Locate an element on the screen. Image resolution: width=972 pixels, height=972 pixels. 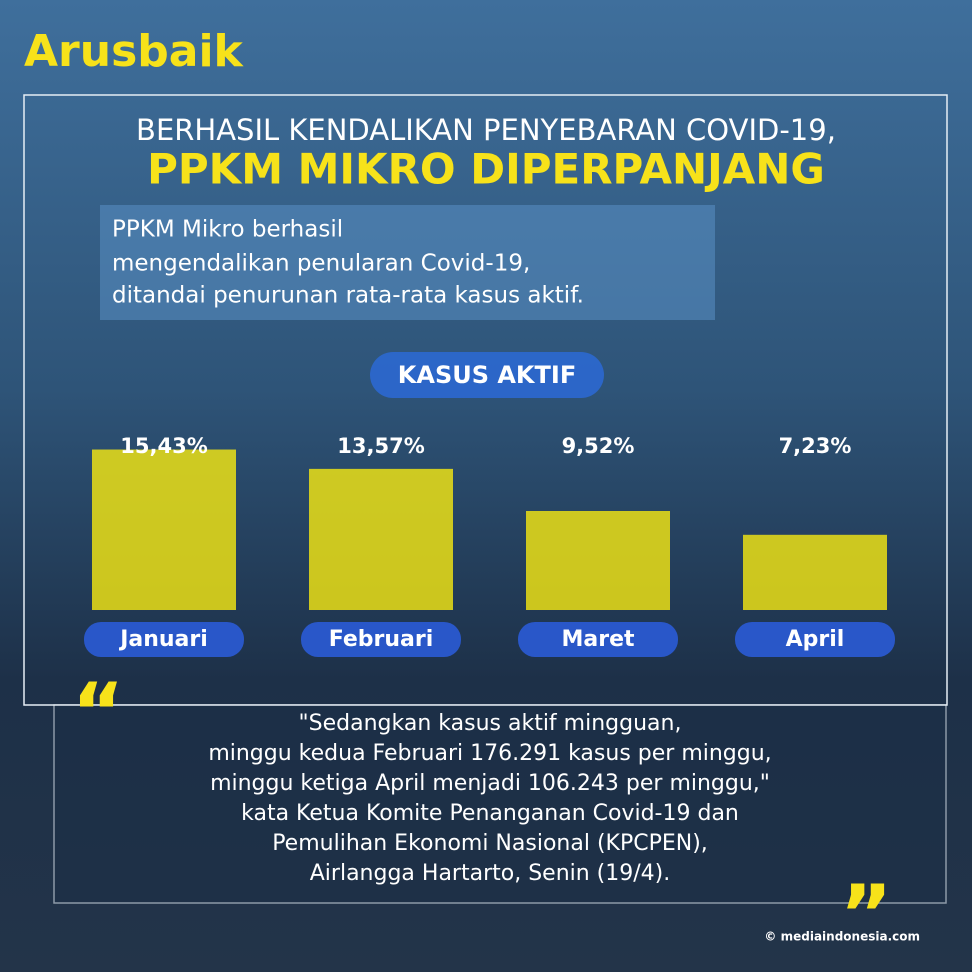
quote-mark-close: ” is located at coordinates (866, 914).